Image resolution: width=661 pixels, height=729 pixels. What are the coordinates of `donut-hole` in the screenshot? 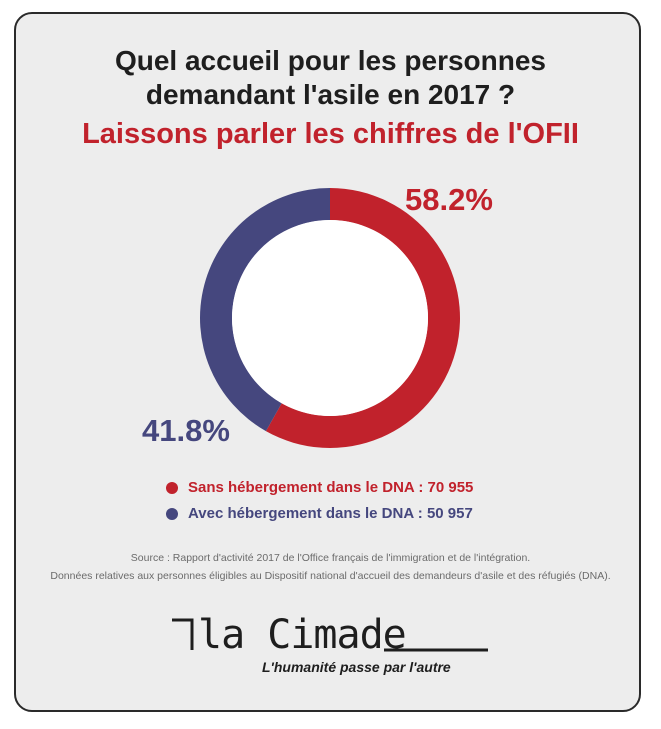 It's located at (330, 318).